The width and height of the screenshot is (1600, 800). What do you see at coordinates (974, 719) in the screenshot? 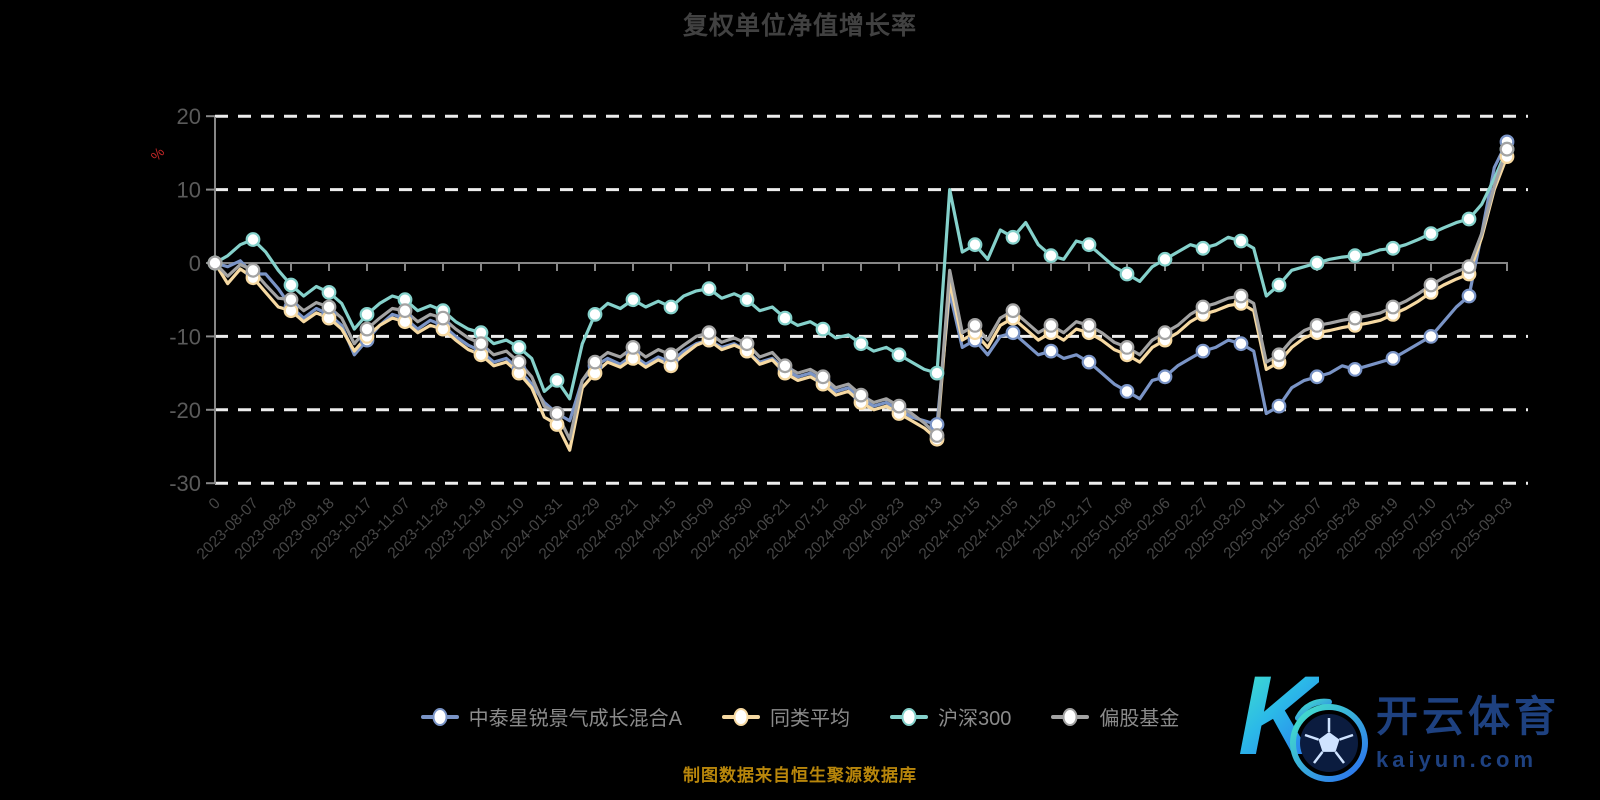
I see `legend-label: 沪深300` at bounding box center [974, 719].